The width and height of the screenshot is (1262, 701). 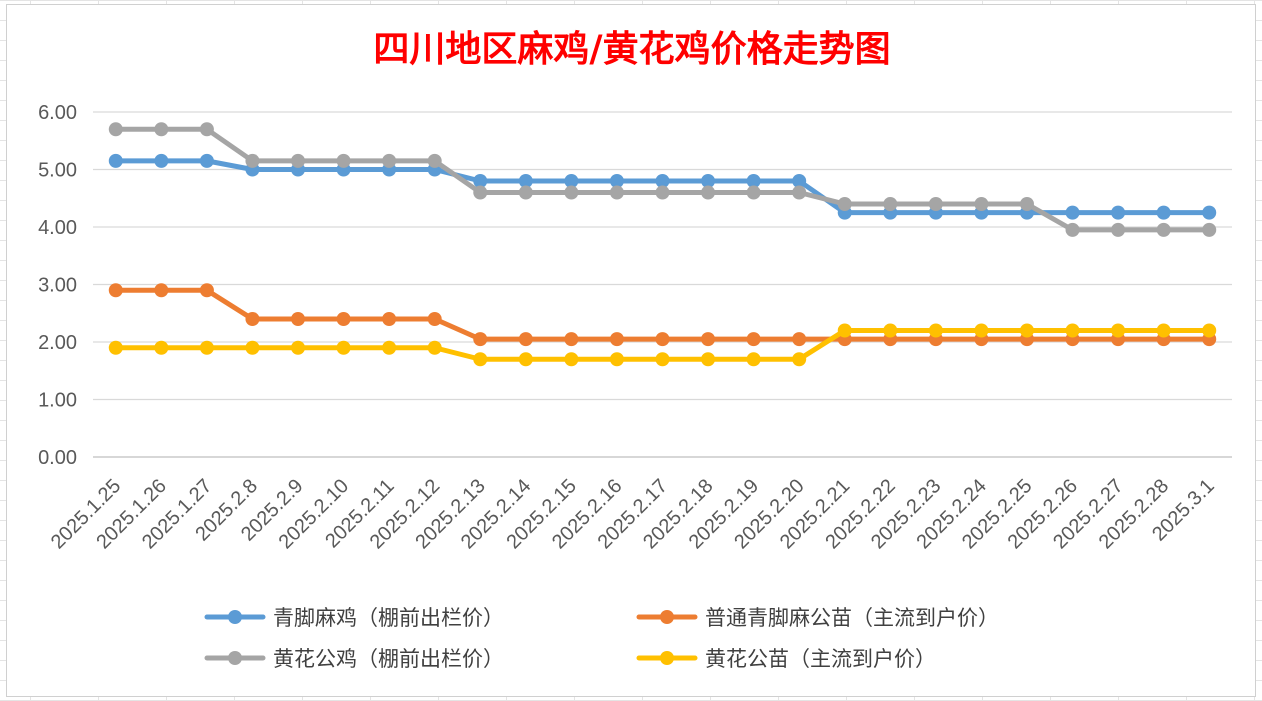 I want to click on legend-item: 青脚麻鸡（棚前出栏价）, so click(x=354, y=618).